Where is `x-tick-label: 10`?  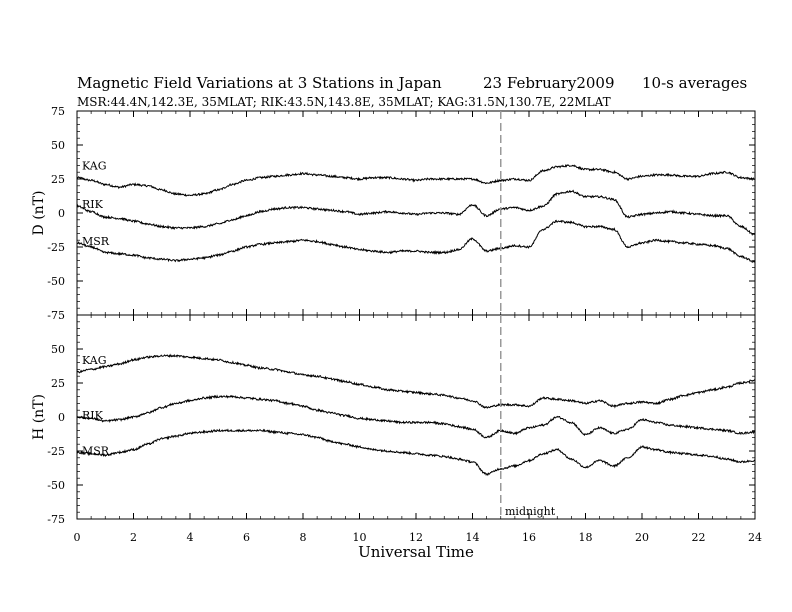
x-tick-label: 10 is located at coordinates (360, 537).